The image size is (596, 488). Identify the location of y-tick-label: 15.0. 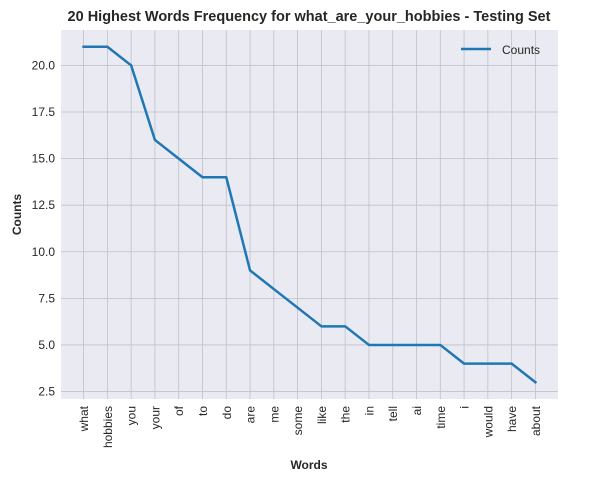
(44, 159).